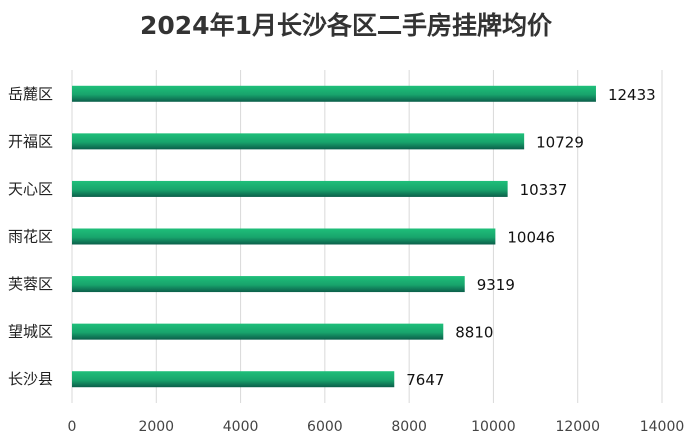 The image size is (692, 447). What do you see at coordinates (474, 333) in the screenshot?
I see `value-label-5: 8810` at bounding box center [474, 333].